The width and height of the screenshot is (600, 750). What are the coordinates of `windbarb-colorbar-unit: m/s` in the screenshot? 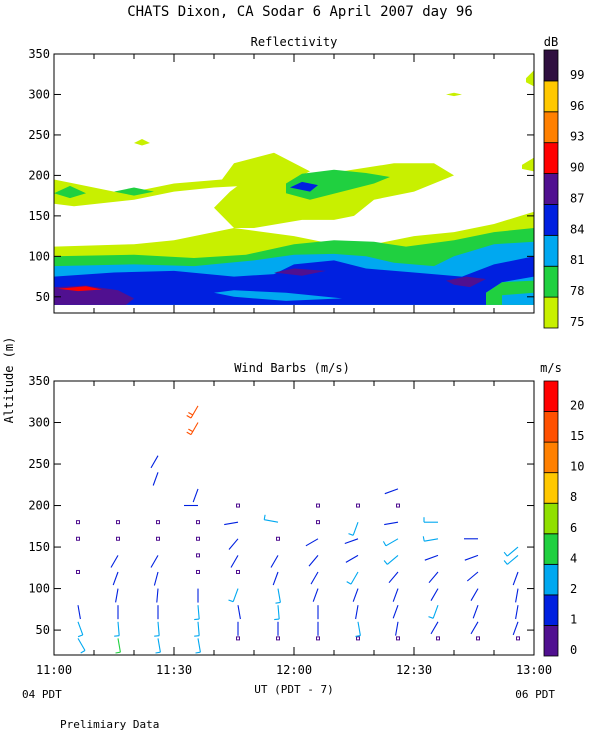 It's located at (551, 368).